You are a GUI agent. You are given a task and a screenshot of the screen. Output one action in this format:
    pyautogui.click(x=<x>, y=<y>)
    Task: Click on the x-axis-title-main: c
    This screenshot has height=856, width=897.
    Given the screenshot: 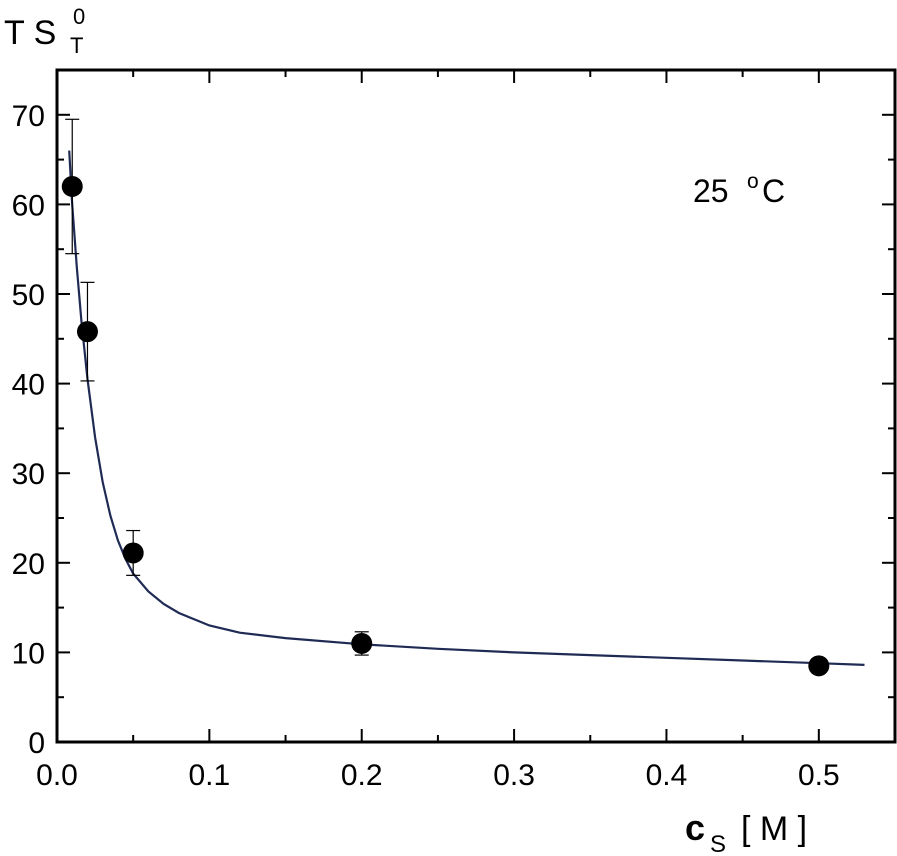 What is the action you would take?
    pyautogui.click(x=695, y=827)
    